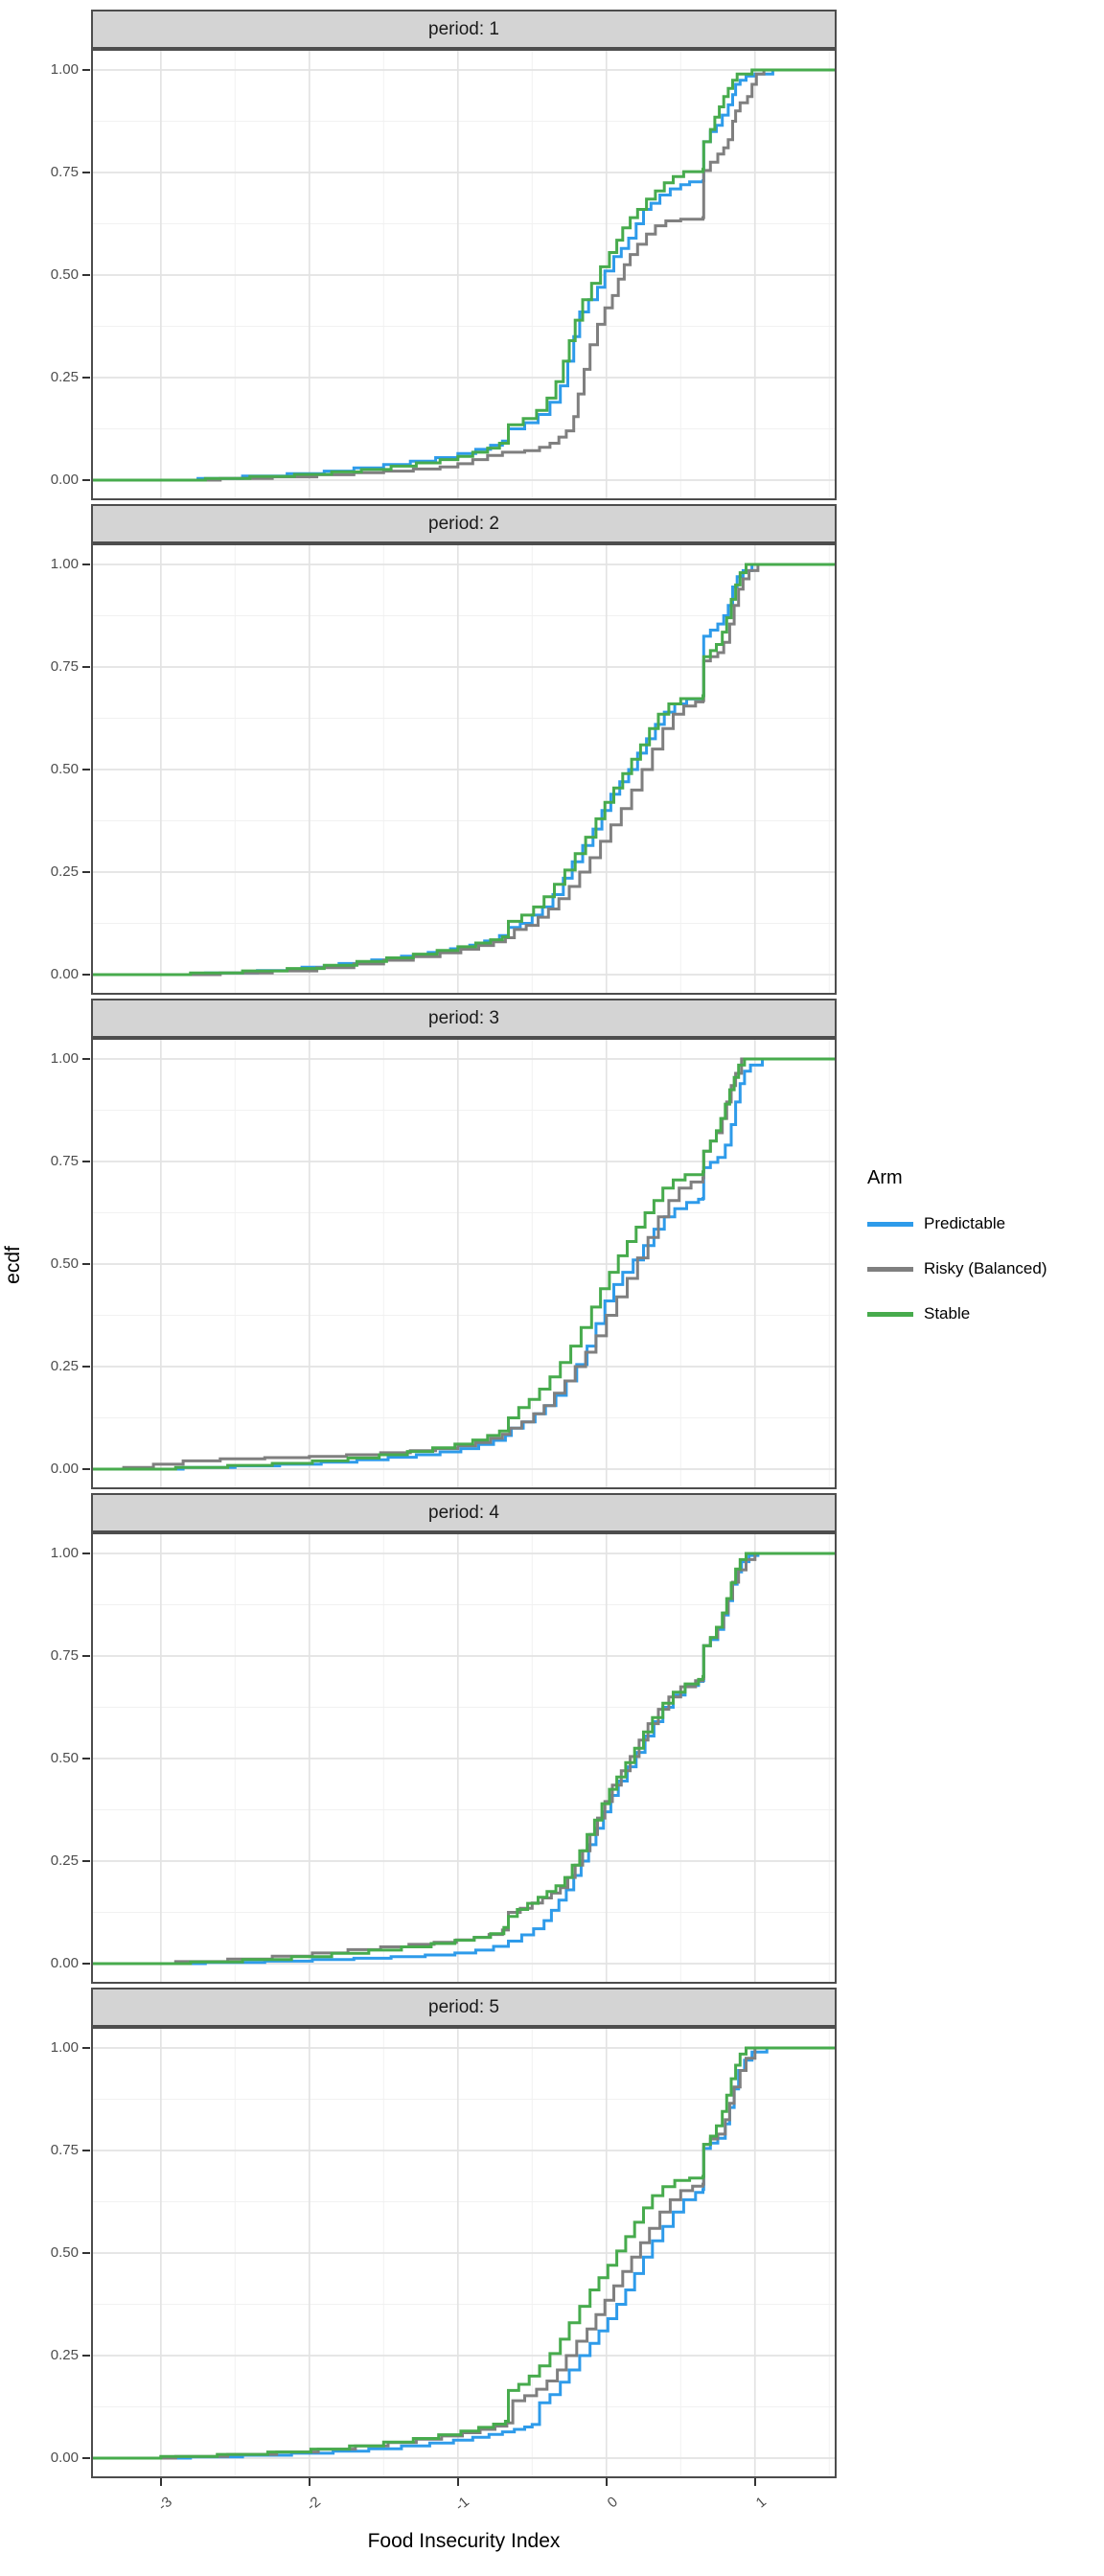 This screenshot has height=2576, width=1104. Describe the element at coordinates (965, 1223) in the screenshot. I see `legend-item-label: Predictable` at that location.